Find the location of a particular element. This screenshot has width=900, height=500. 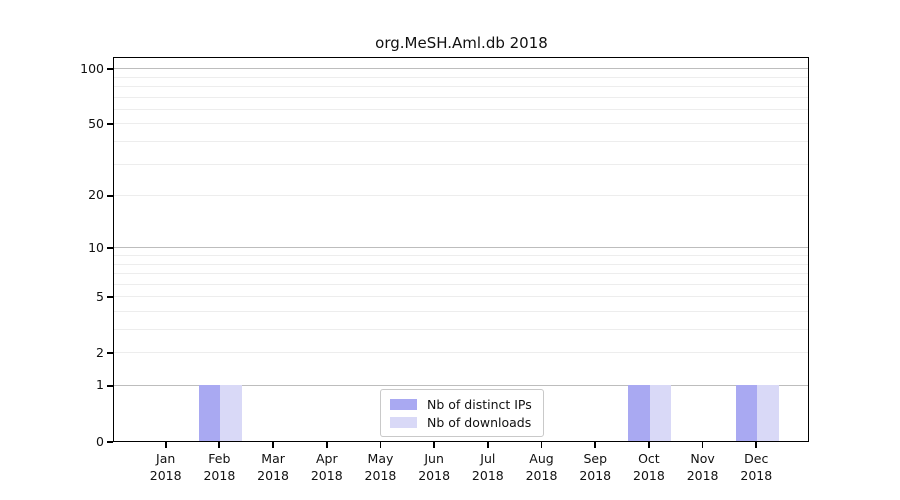

x-tick-label-apr: Apr 2018 is located at coordinates (326, 467).